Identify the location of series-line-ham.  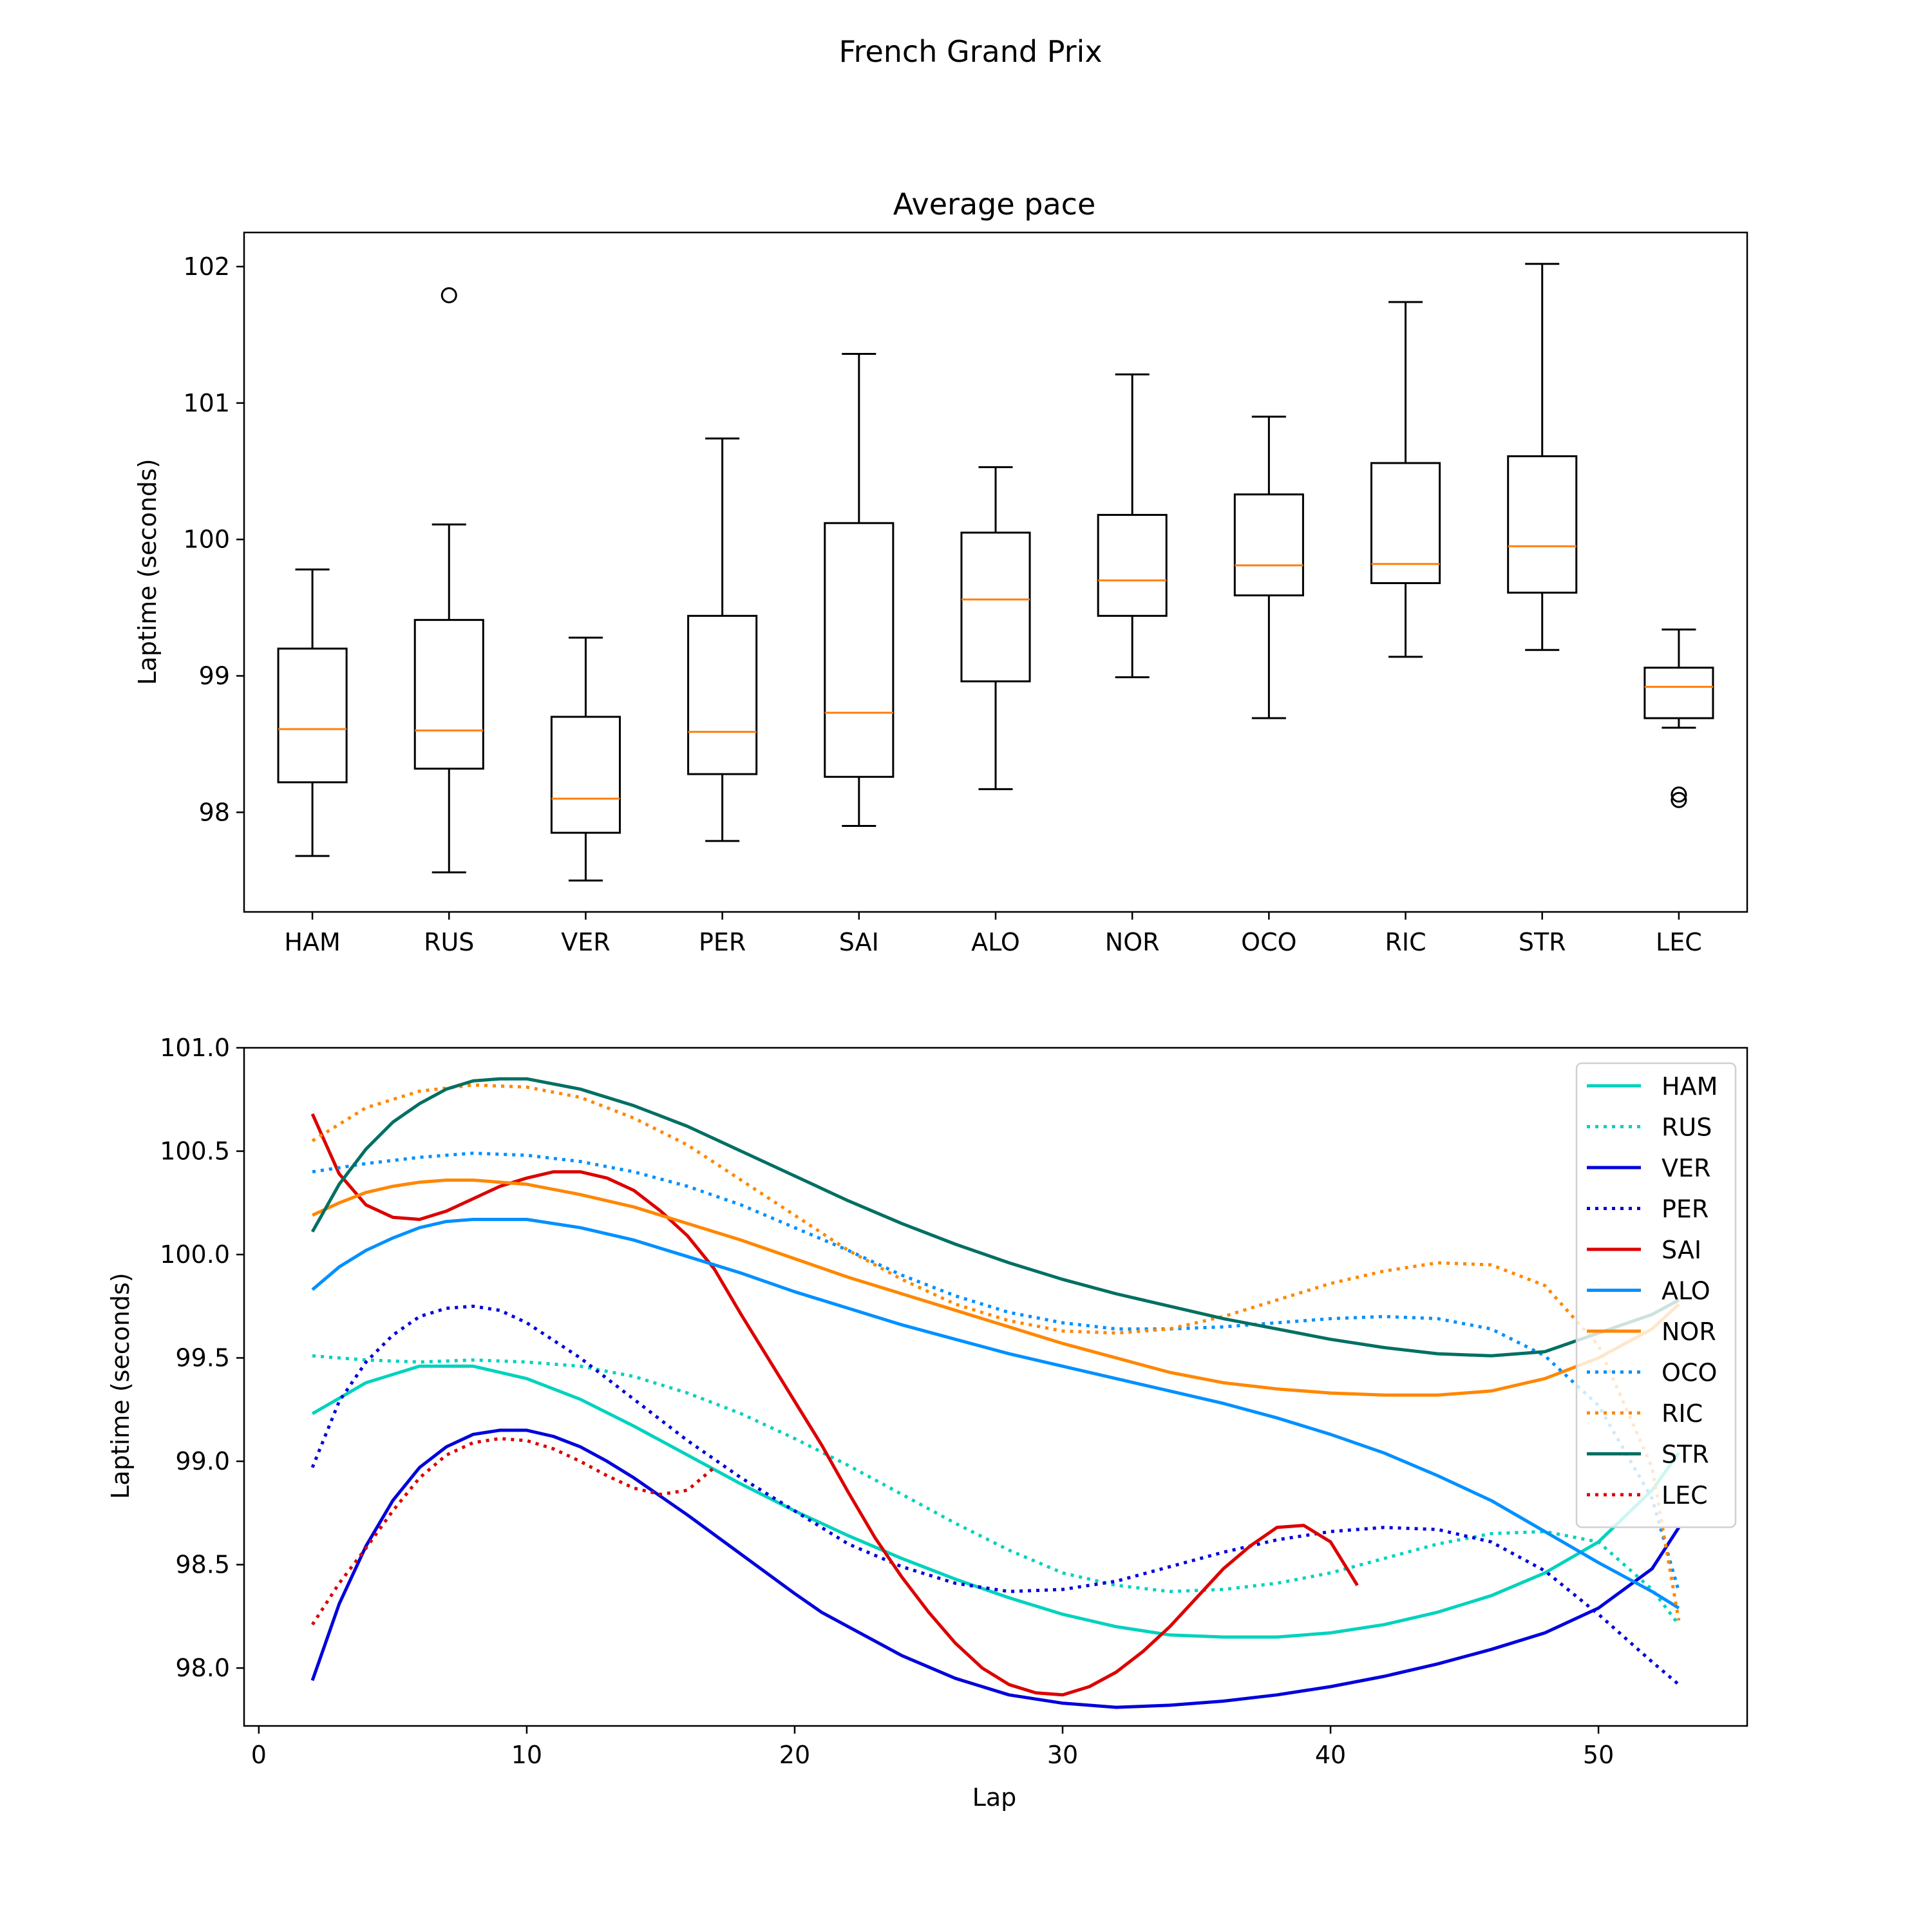
(996, 1502).